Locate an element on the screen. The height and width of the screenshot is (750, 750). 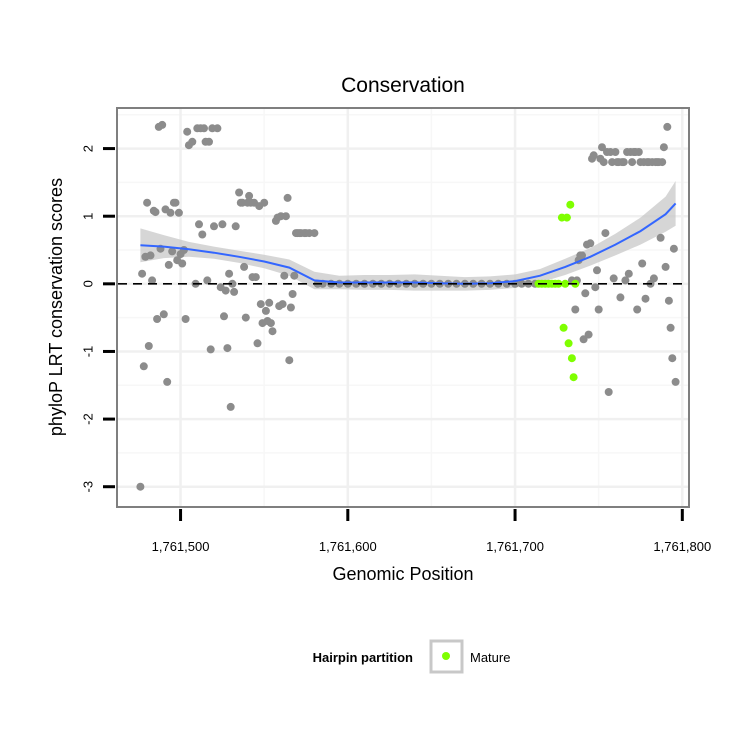
y-tick-label: 1 is located at coordinates (88, 216).